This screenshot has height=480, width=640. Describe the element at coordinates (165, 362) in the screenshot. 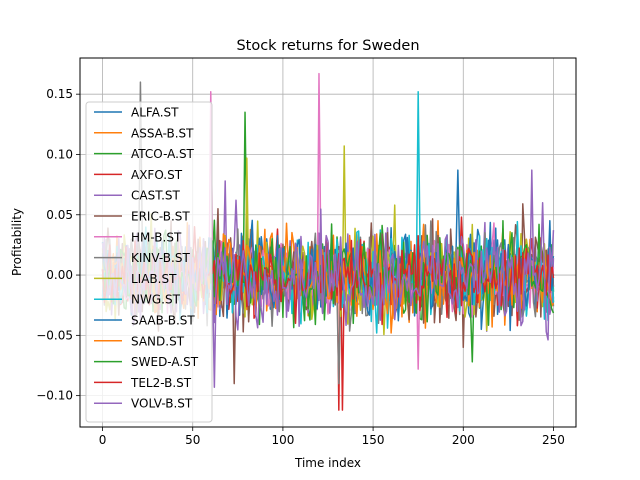

I see `legend-entry: SWED-A.ST` at that location.